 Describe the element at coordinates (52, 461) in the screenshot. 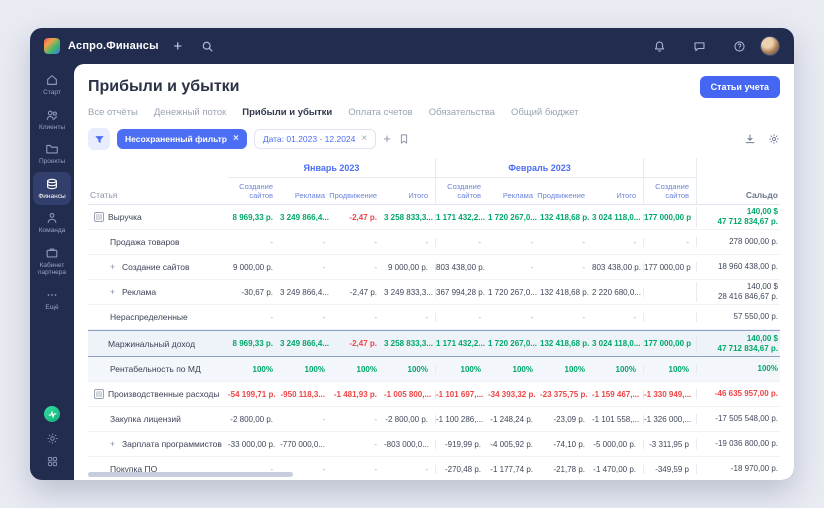

I see `apps-grid-icon` at that location.